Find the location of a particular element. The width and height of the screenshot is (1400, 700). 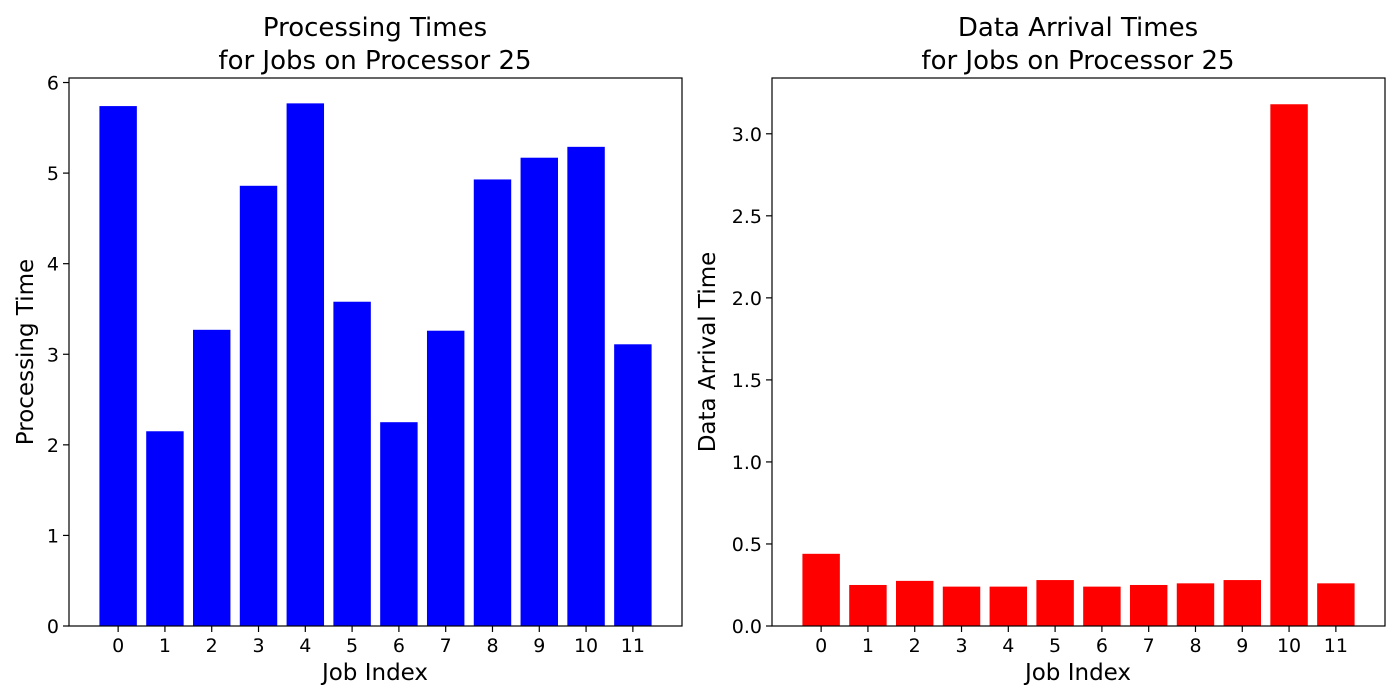

y-tick-label: 0 is located at coordinates (53, 627).